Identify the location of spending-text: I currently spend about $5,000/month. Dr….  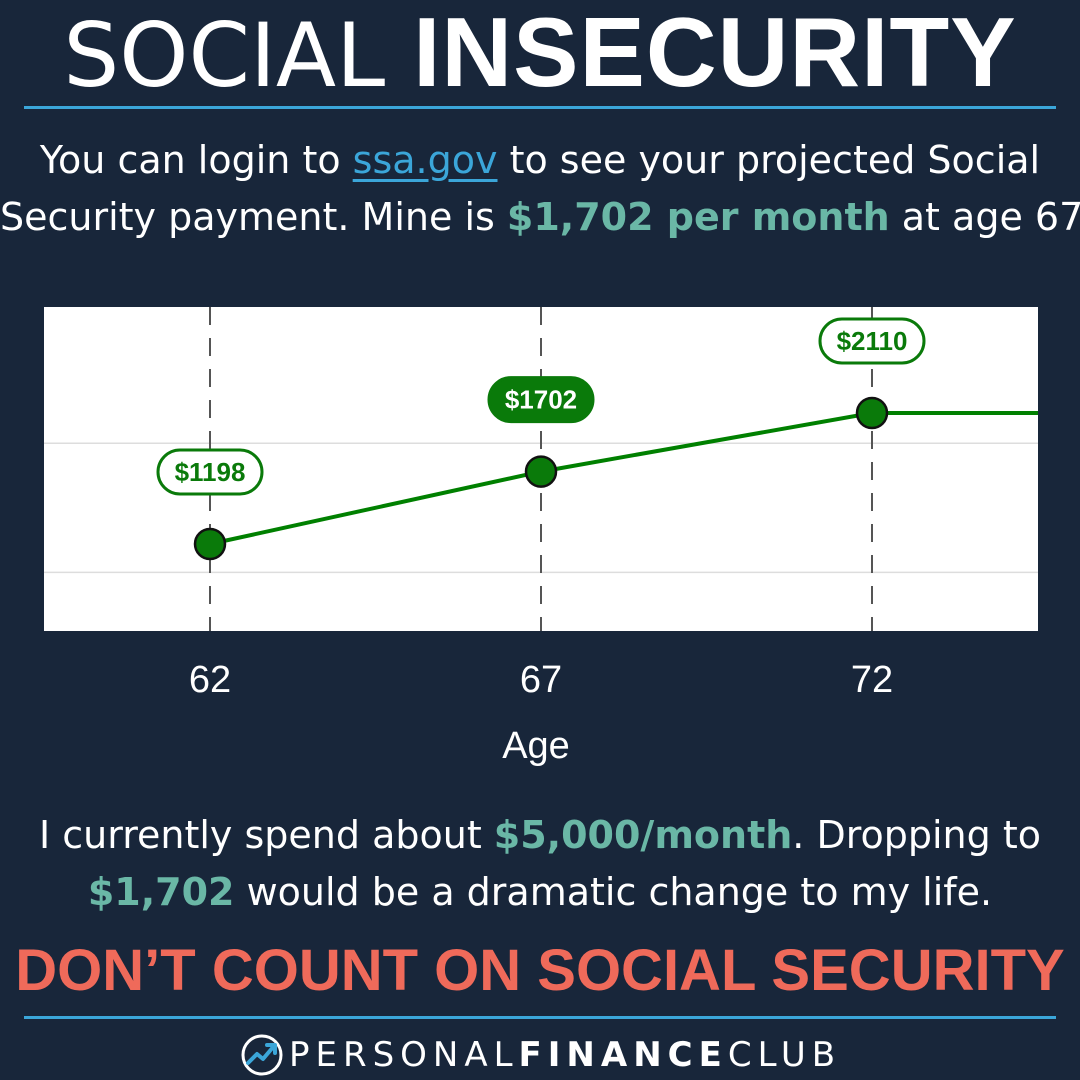
(540, 864).